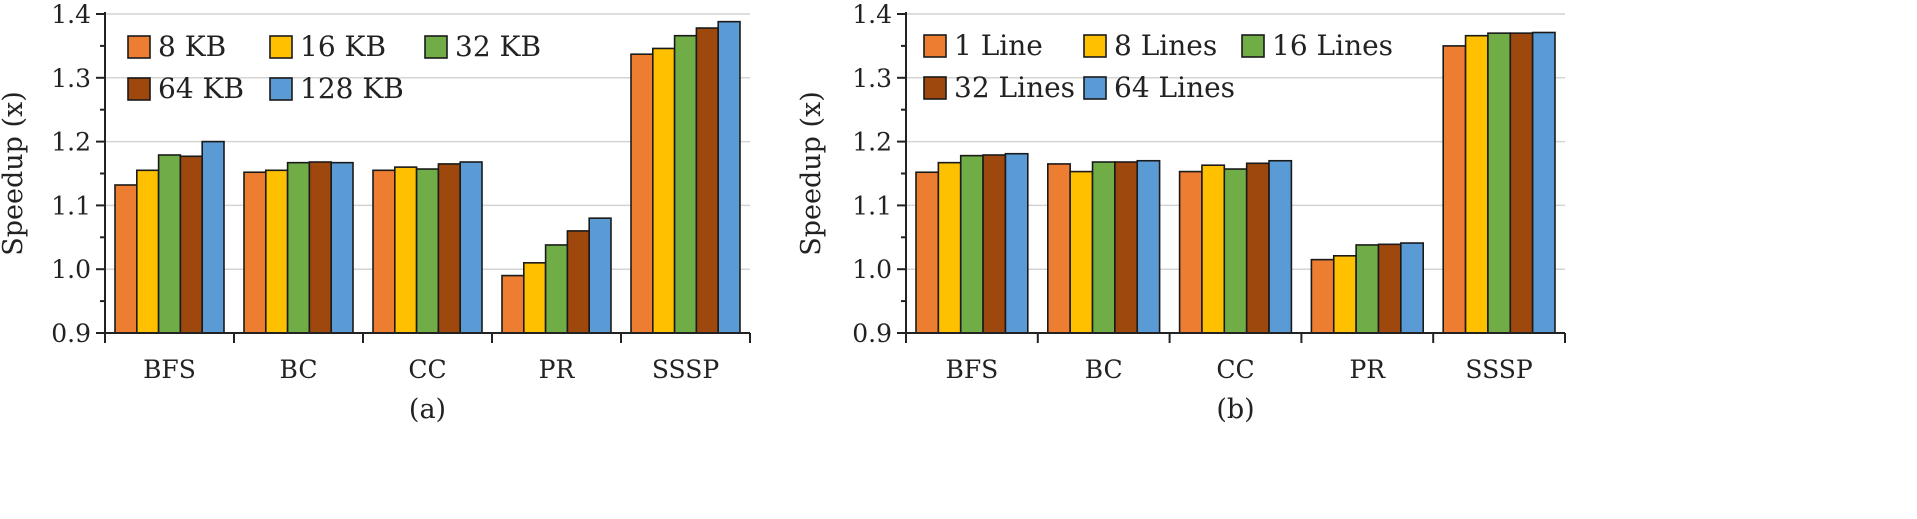 The image size is (1917, 519). I want to click on bar-sssp-32-lines, so click(1521, 183).